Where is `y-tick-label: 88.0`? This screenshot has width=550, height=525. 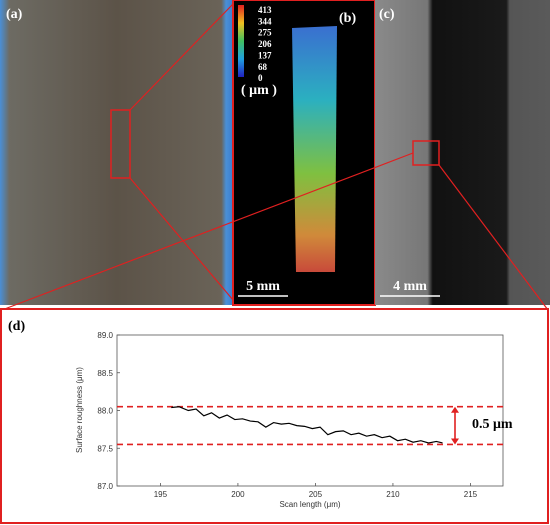 y-tick-label: 88.0 is located at coordinates (105, 411).